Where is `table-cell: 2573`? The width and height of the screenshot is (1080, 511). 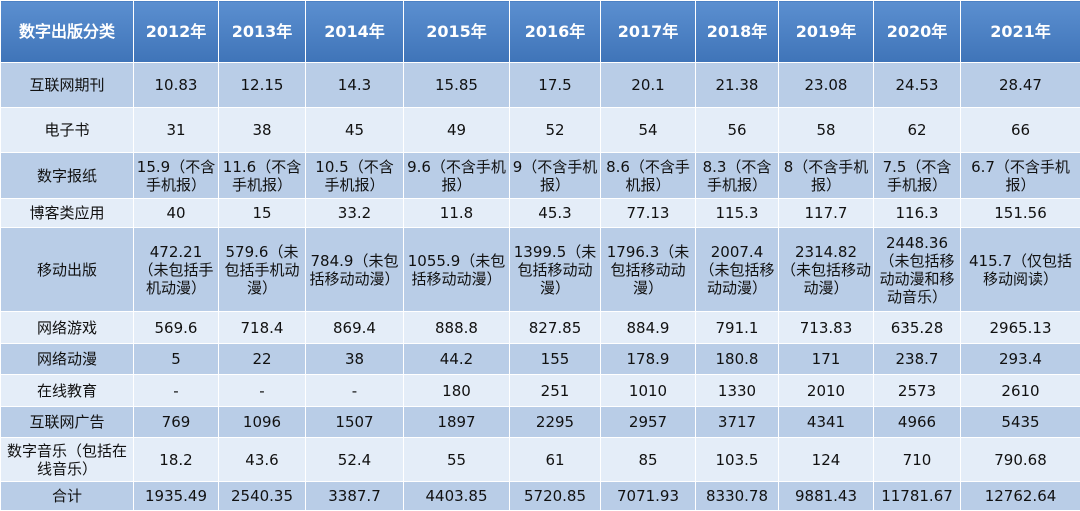 table-cell: 2573 is located at coordinates (917, 391).